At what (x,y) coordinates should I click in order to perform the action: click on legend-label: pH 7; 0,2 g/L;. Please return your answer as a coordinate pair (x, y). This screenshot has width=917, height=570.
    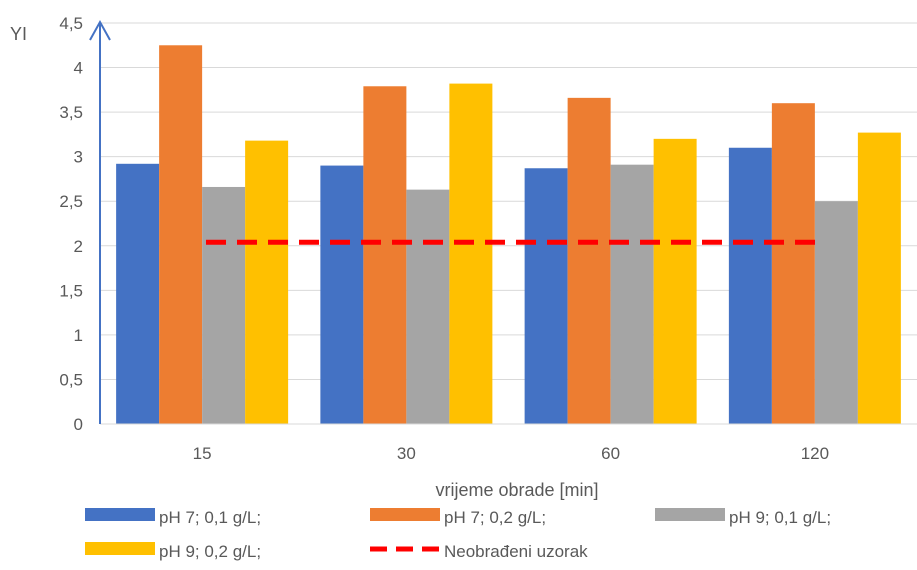
    Looking at the image, I should click on (495, 517).